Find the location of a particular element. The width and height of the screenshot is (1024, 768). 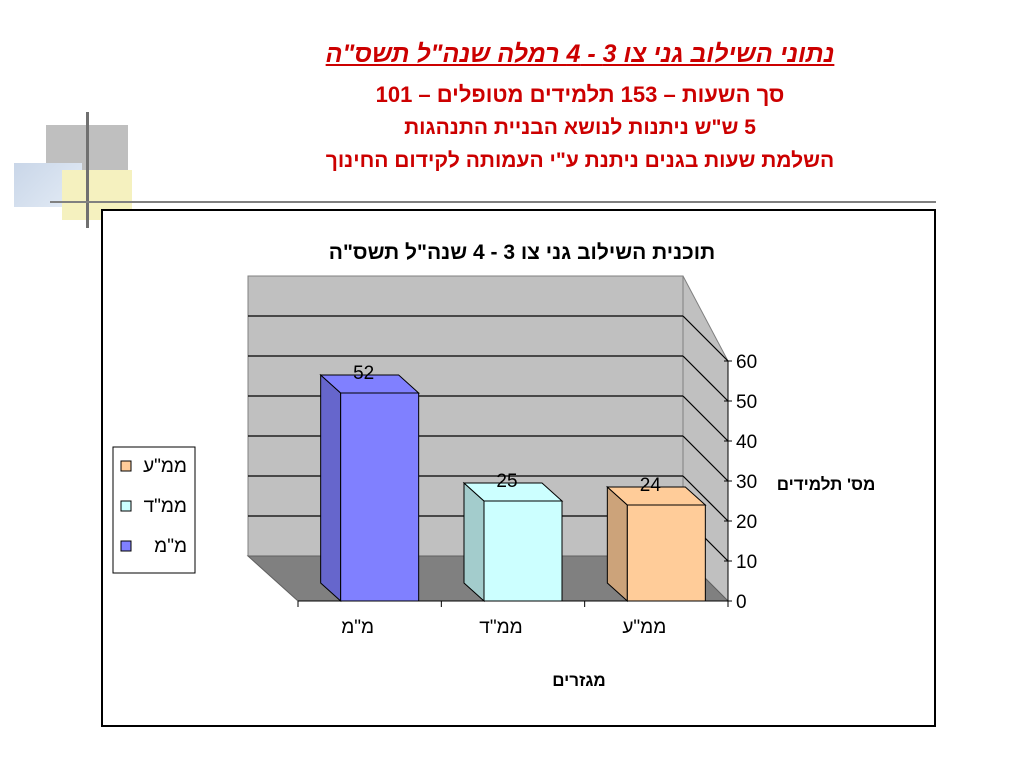

y-tick-label: 0 is located at coordinates (741, 602).